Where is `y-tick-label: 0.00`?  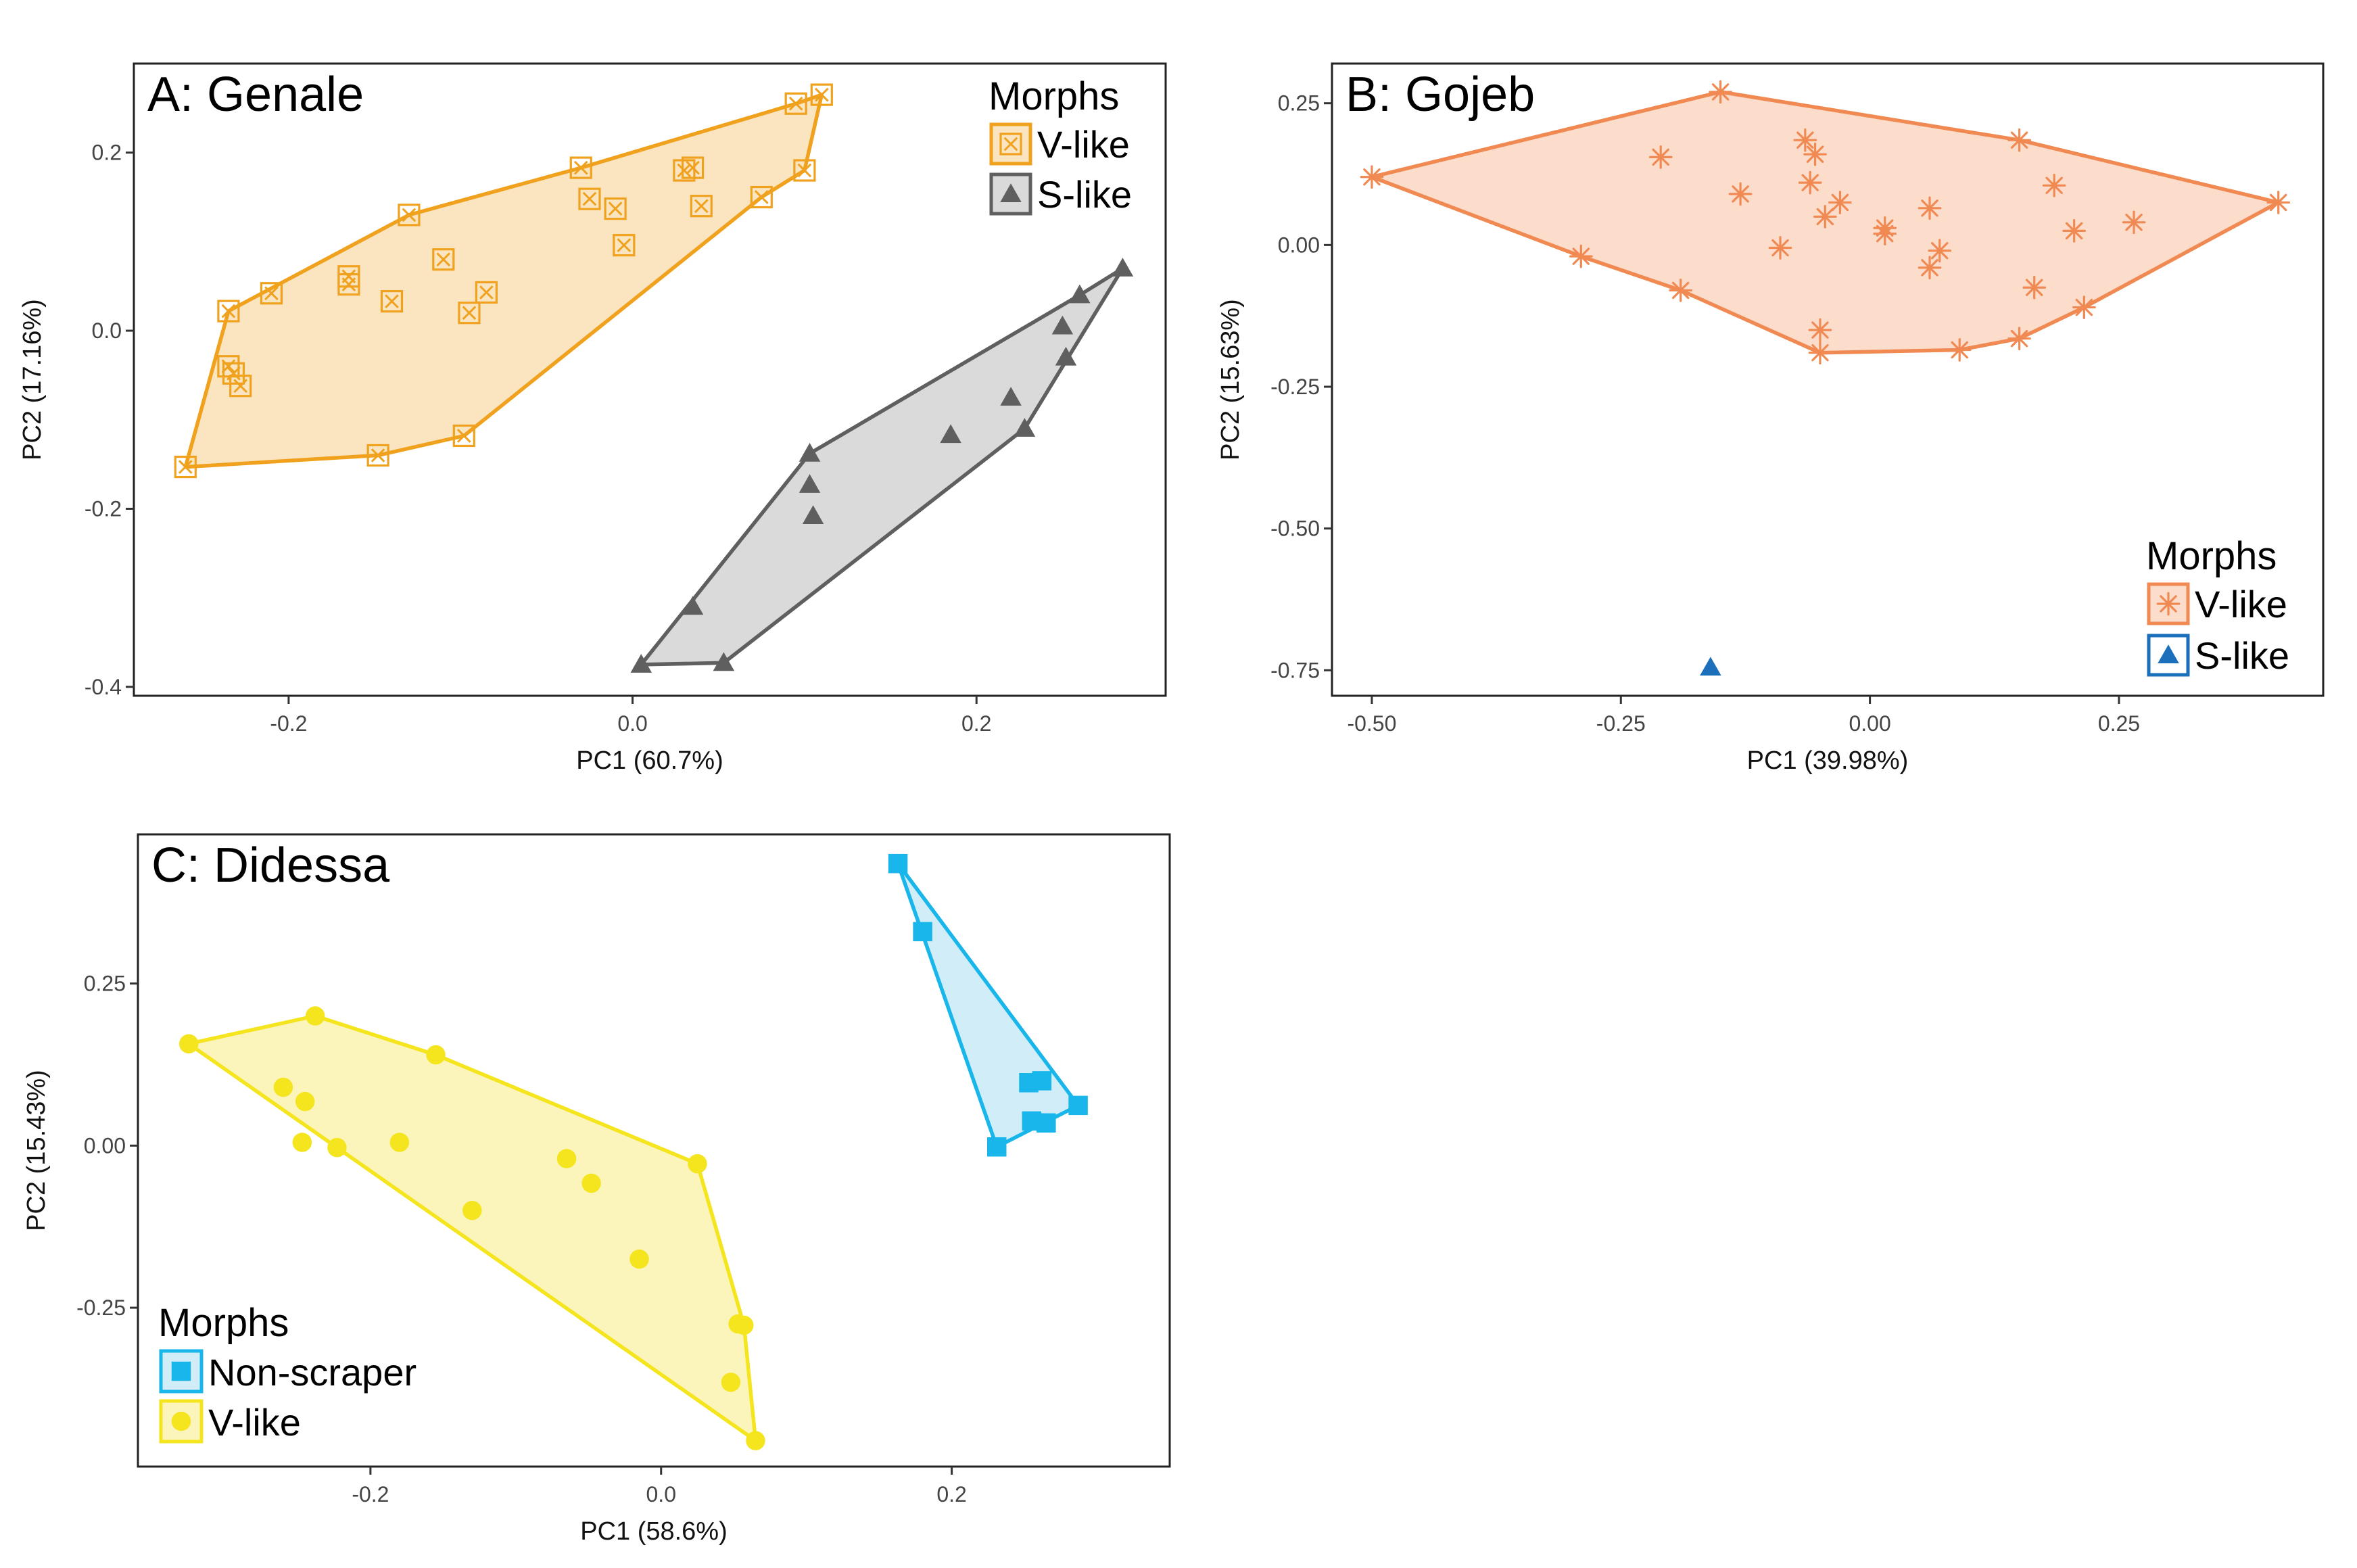 y-tick-label: 0.00 is located at coordinates (105, 1145).